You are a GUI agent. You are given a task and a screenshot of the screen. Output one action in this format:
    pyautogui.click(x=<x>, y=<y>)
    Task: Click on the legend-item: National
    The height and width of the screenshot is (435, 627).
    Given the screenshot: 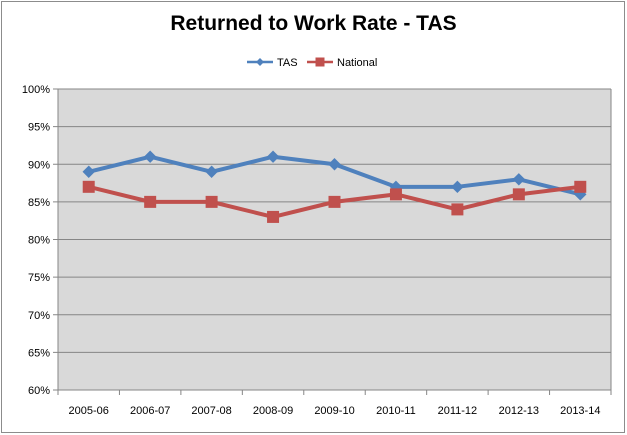 What is the action you would take?
    pyautogui.click(x=342, y=63)
    